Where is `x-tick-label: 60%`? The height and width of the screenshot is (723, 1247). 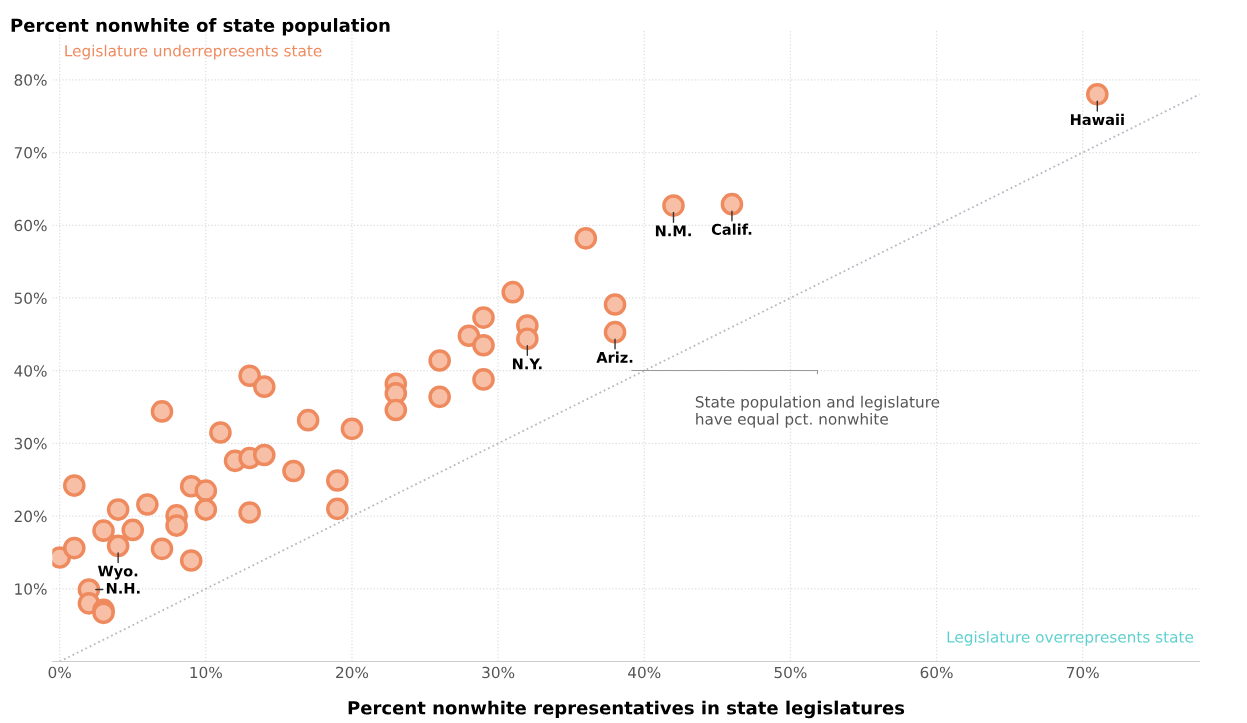 x-tick-label: 60% is located at coordinates (936, 672).